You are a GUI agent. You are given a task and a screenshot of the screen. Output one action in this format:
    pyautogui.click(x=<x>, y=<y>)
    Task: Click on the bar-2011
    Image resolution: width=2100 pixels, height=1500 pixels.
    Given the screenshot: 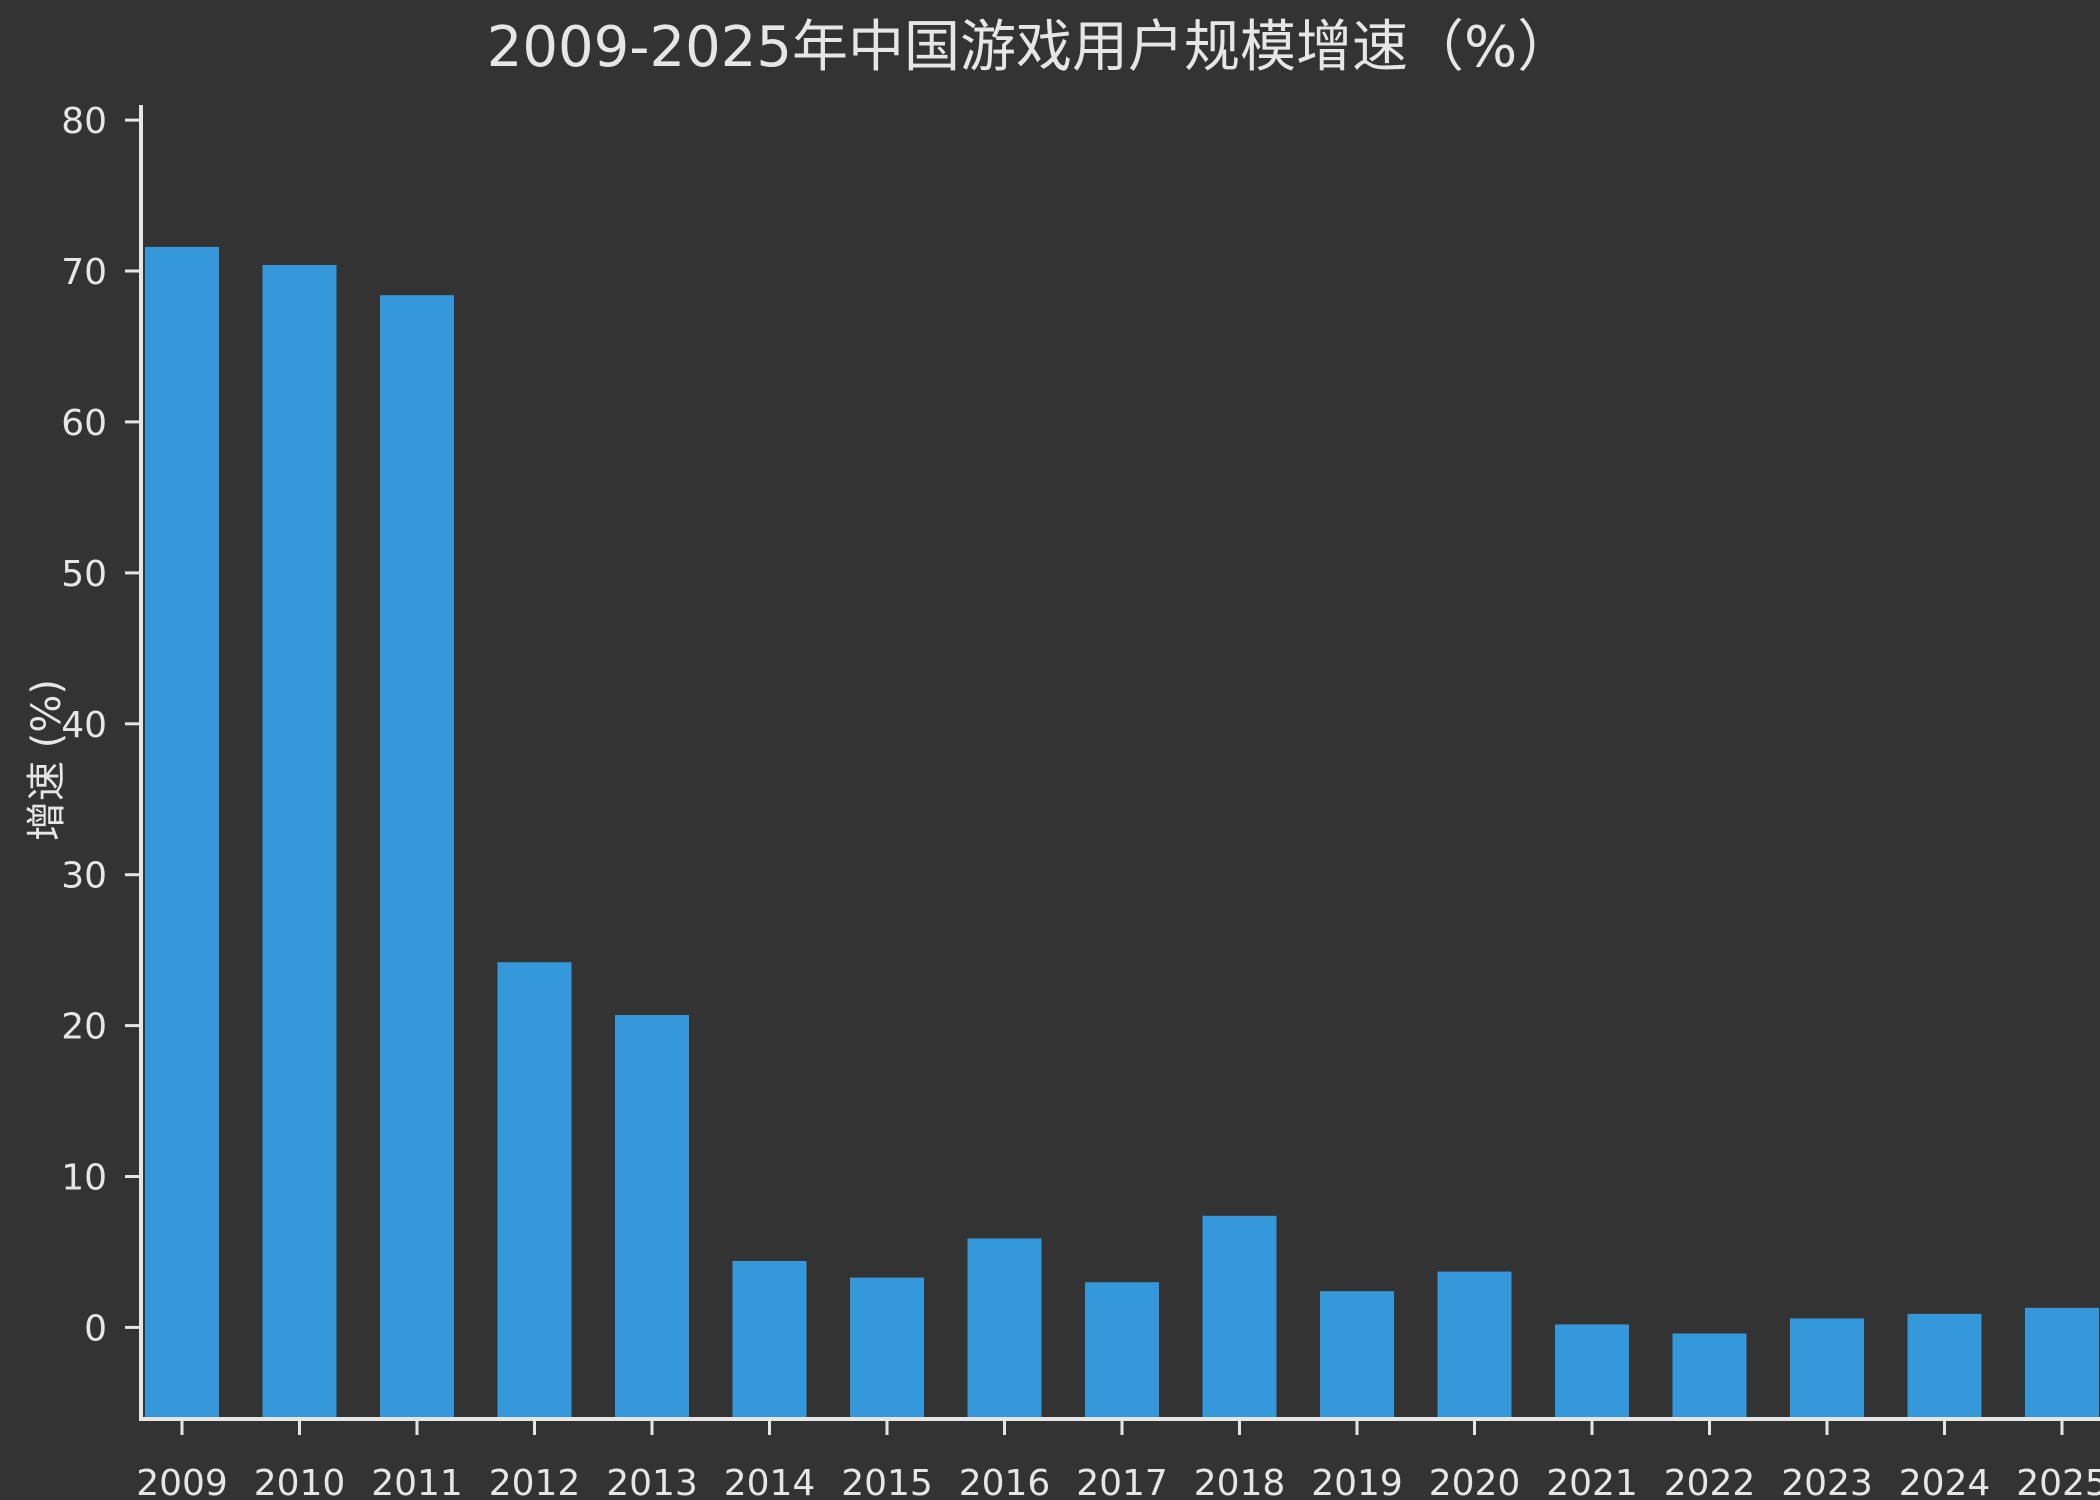 What is the action you would take?
    pyautogui.click(x=417, y=857)
    